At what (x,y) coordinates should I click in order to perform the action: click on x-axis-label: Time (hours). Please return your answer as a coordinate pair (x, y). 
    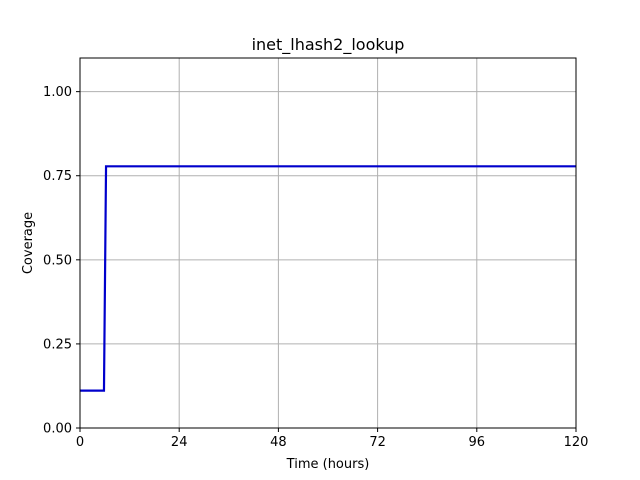
    Looking at the image, I should click on (328, 464).